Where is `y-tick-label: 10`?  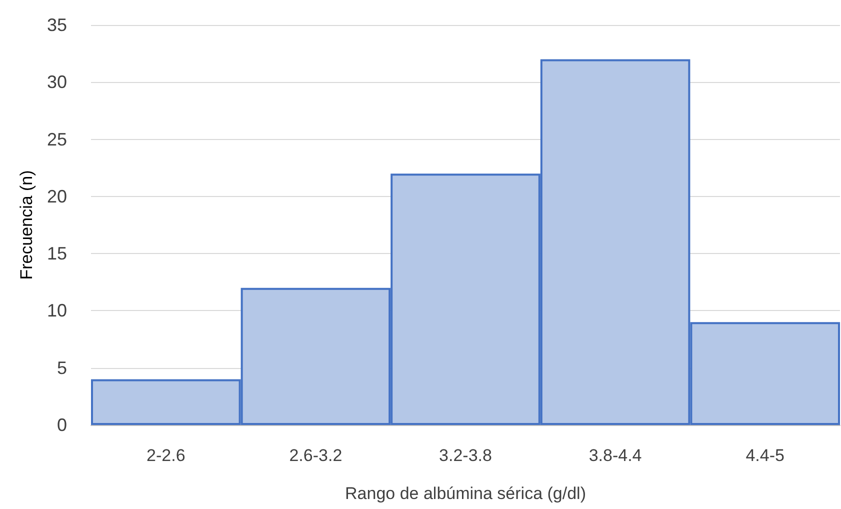
y-tick-label: 10 is located at coordinates (56, 310).